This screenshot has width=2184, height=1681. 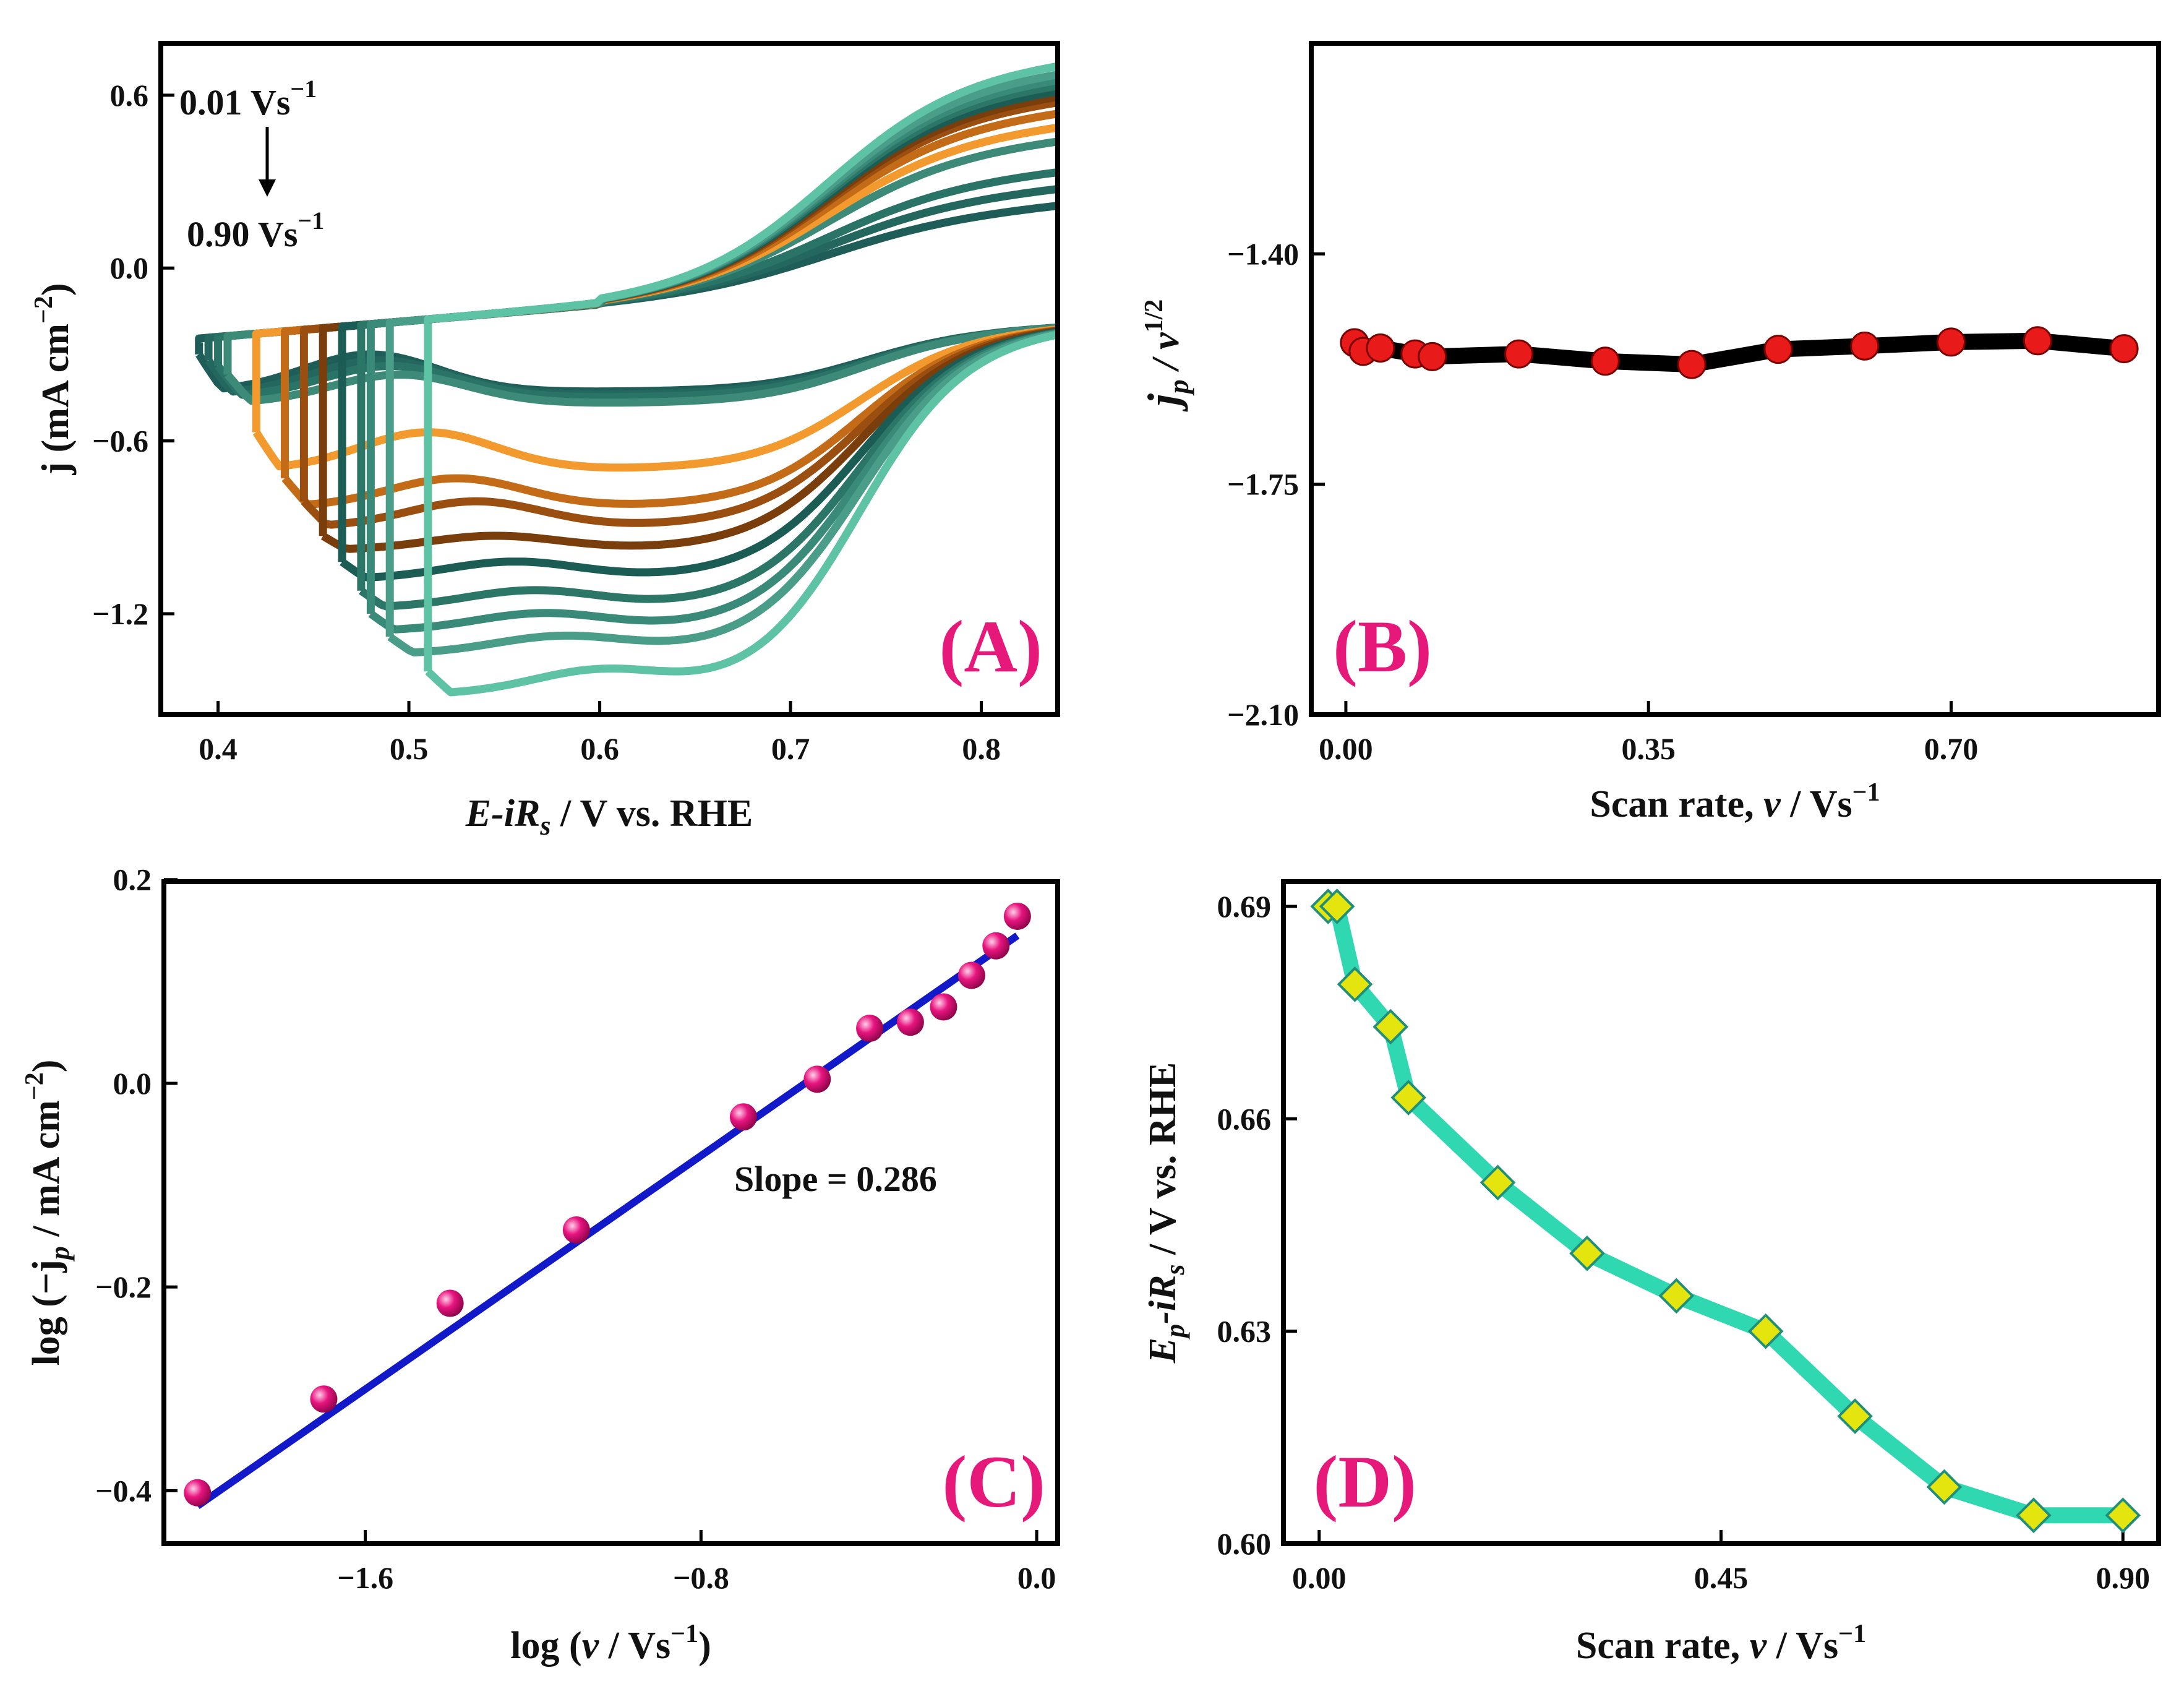 I want to click on x-axis-label-c: log (v / Vs−1), so click(x=610, y=1643).